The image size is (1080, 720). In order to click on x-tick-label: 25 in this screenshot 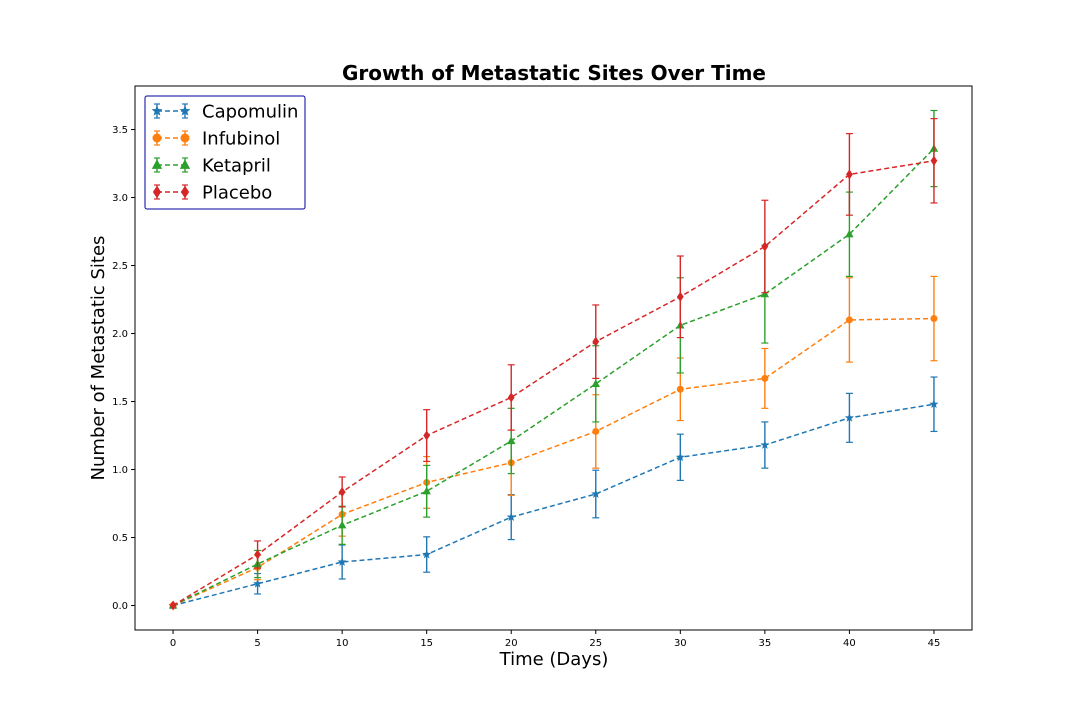, I will do `click(595, 643)`.